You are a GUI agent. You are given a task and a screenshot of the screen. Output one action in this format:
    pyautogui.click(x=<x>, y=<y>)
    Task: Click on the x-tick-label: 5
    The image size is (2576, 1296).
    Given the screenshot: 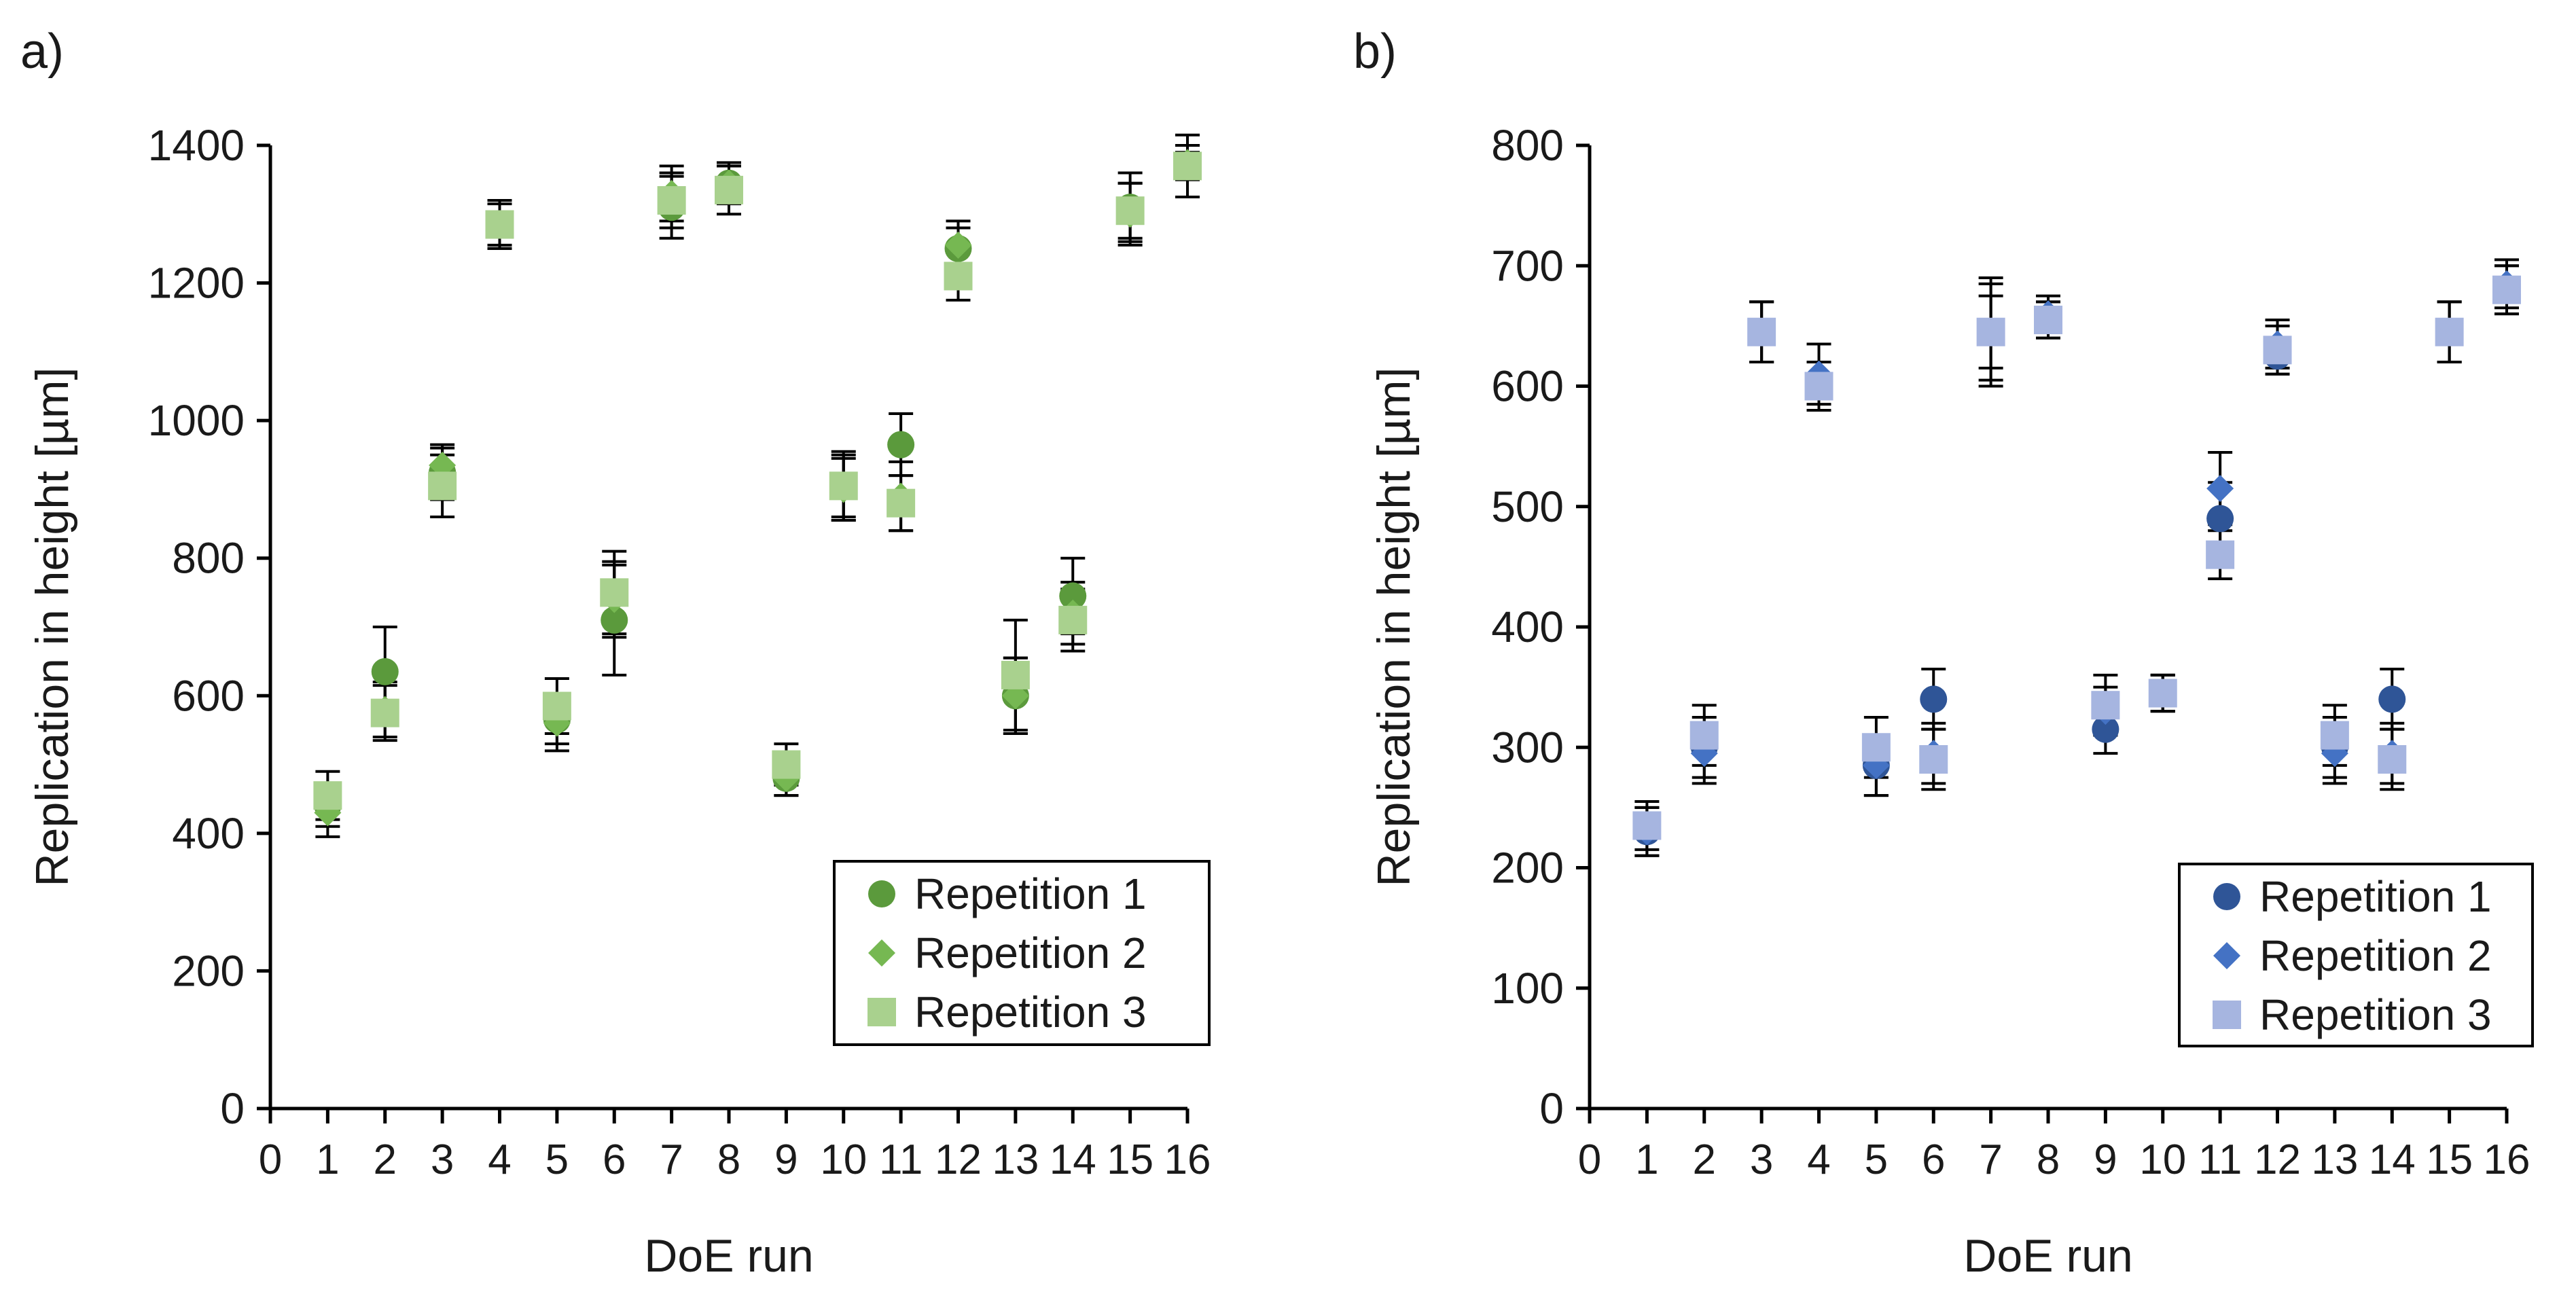 What is the action you would take?
    pyautogui.click(x=557, y=1159)
    